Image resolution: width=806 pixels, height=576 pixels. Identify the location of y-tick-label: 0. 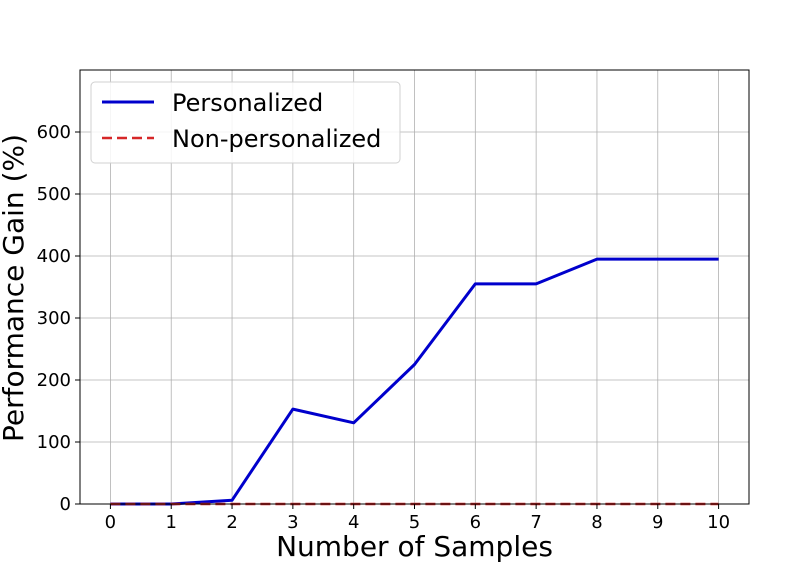
(65, 504).